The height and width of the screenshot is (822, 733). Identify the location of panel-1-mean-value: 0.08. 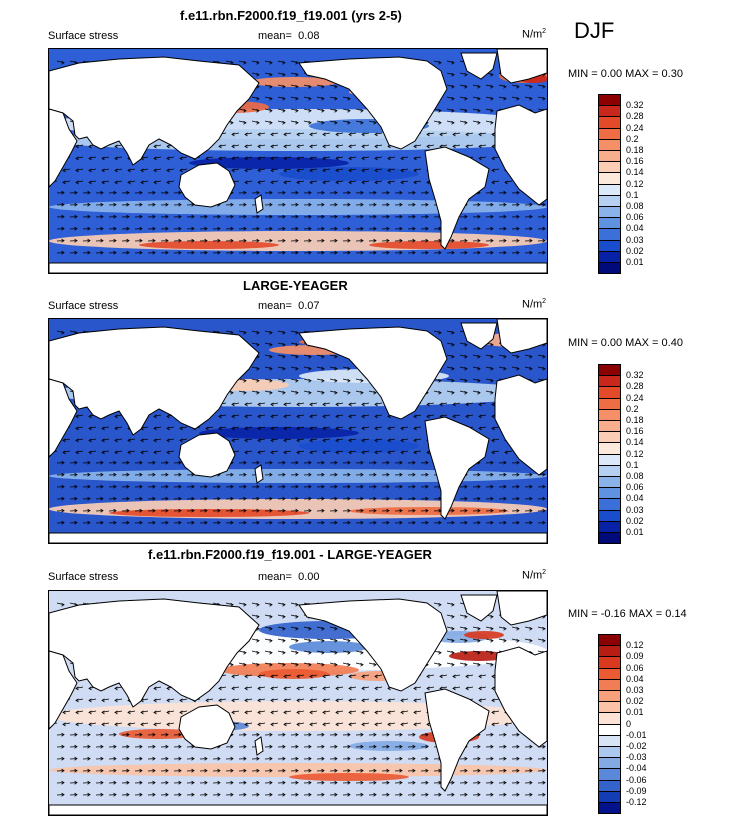
(309, 36).